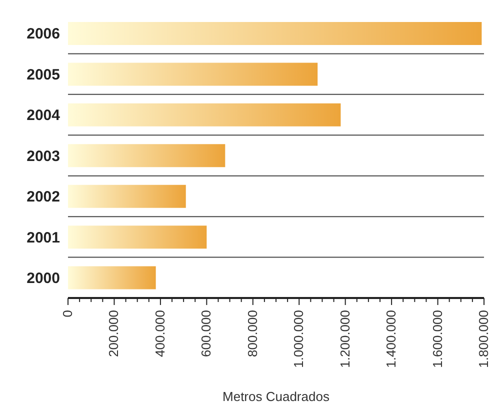 This screenshot has width=490, height=419. Describe the element at coordinates (43, 156) in the screenshot. I see `y-tick-label: 2003` at that location.